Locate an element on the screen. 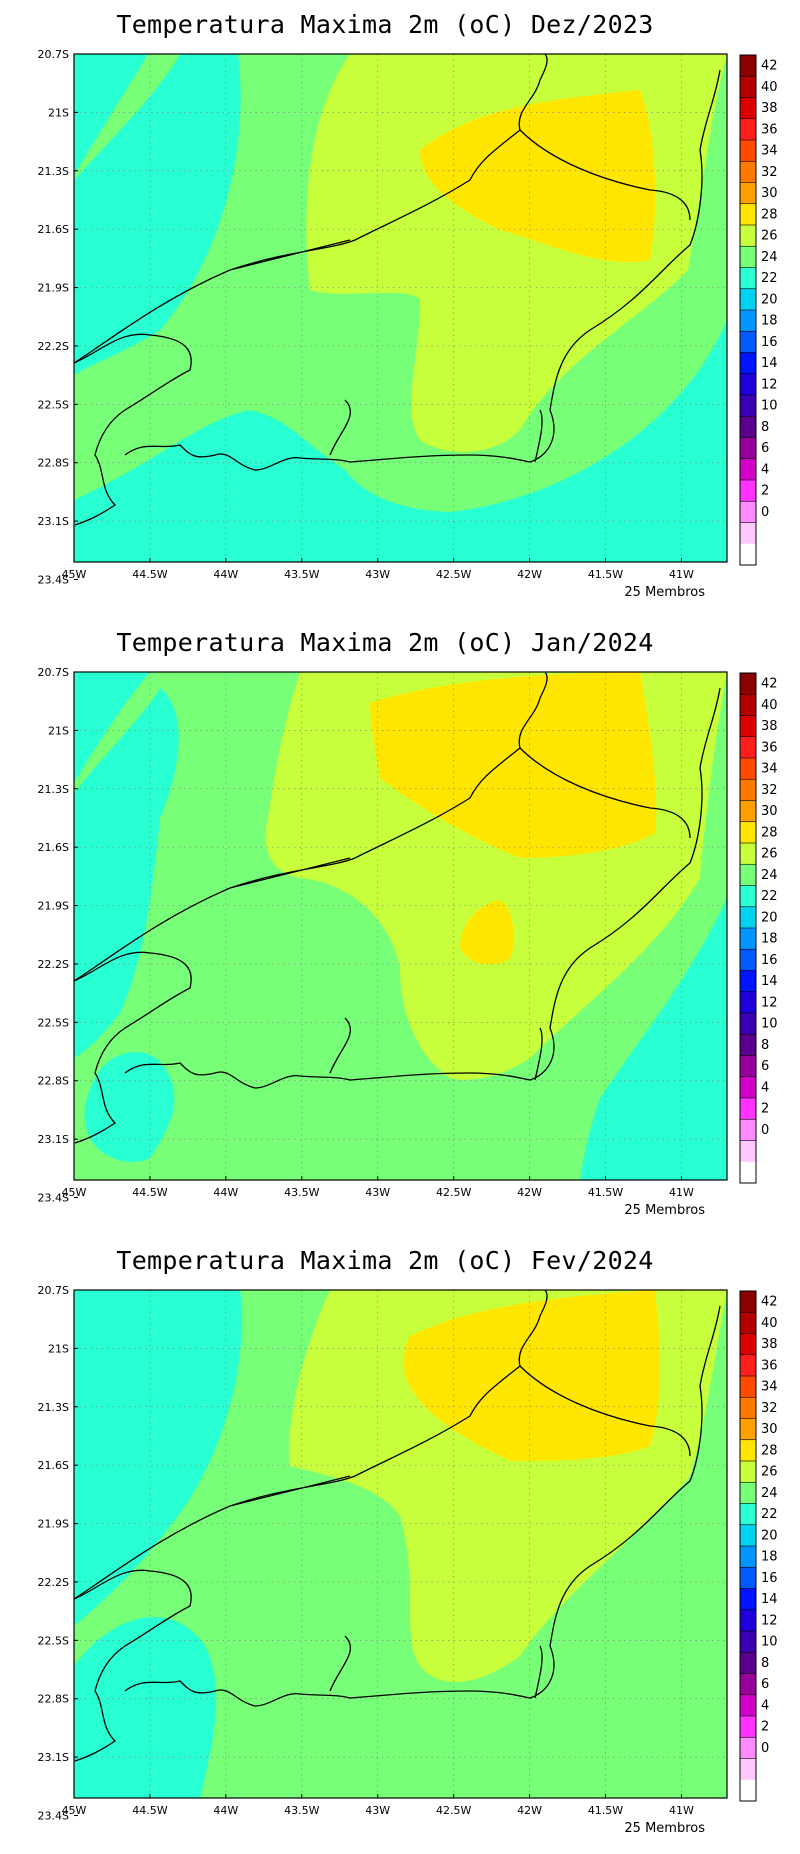 The image size is (800, 1854). lat-tick-label: 22.2S is located at coordinates (53, 346).